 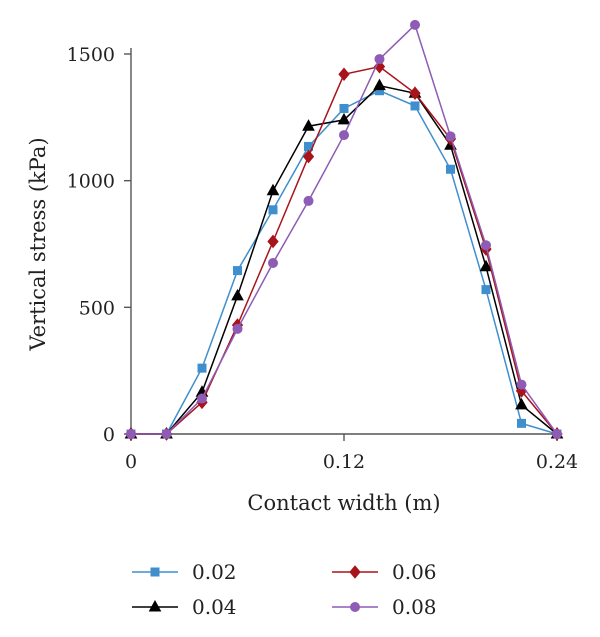 I want to click on legend-item-0.04: 0.04, so click(x=184, y=607).